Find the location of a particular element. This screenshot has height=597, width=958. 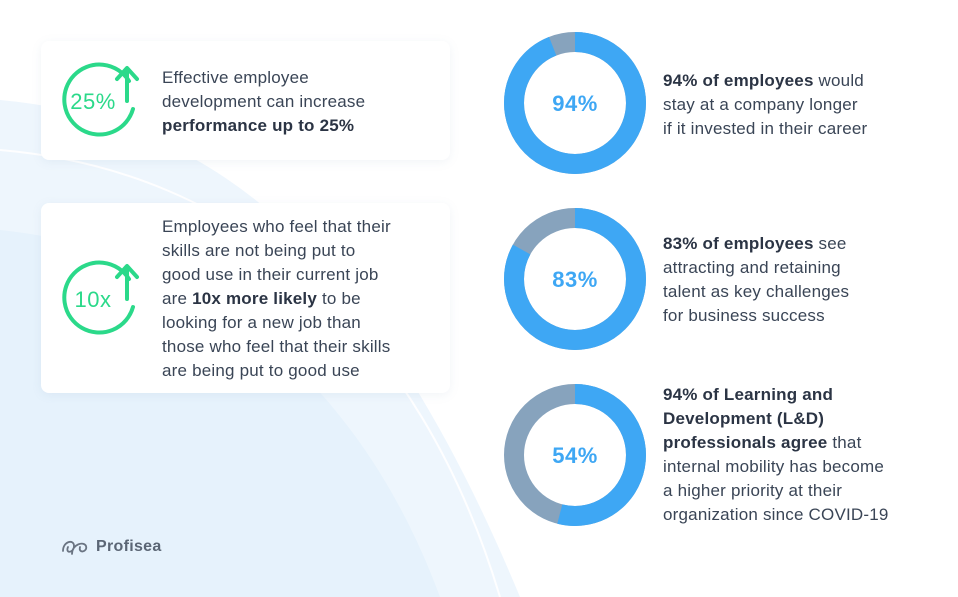

text-line: attracting and retaining is located at coordinates (752, 267).